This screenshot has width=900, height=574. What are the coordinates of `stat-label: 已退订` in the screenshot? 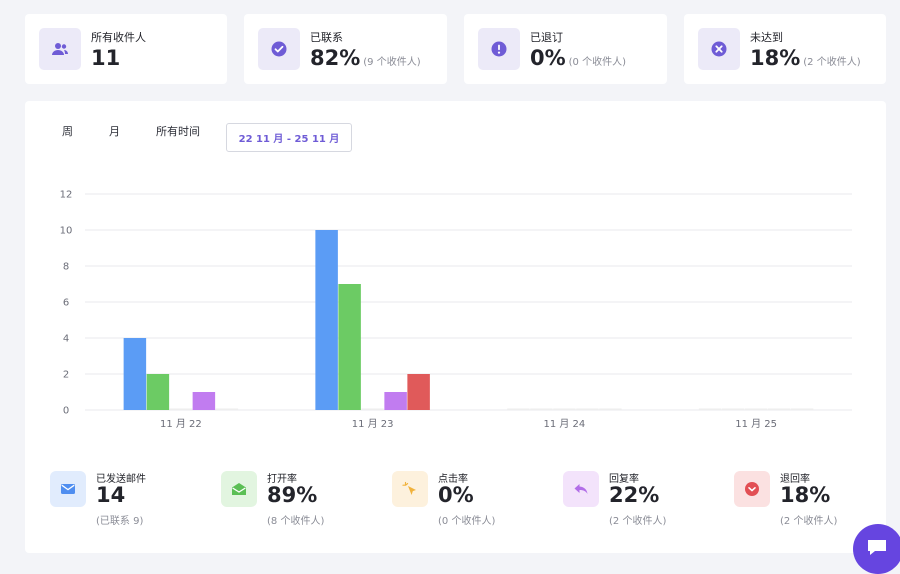 It's located at (546, 37).